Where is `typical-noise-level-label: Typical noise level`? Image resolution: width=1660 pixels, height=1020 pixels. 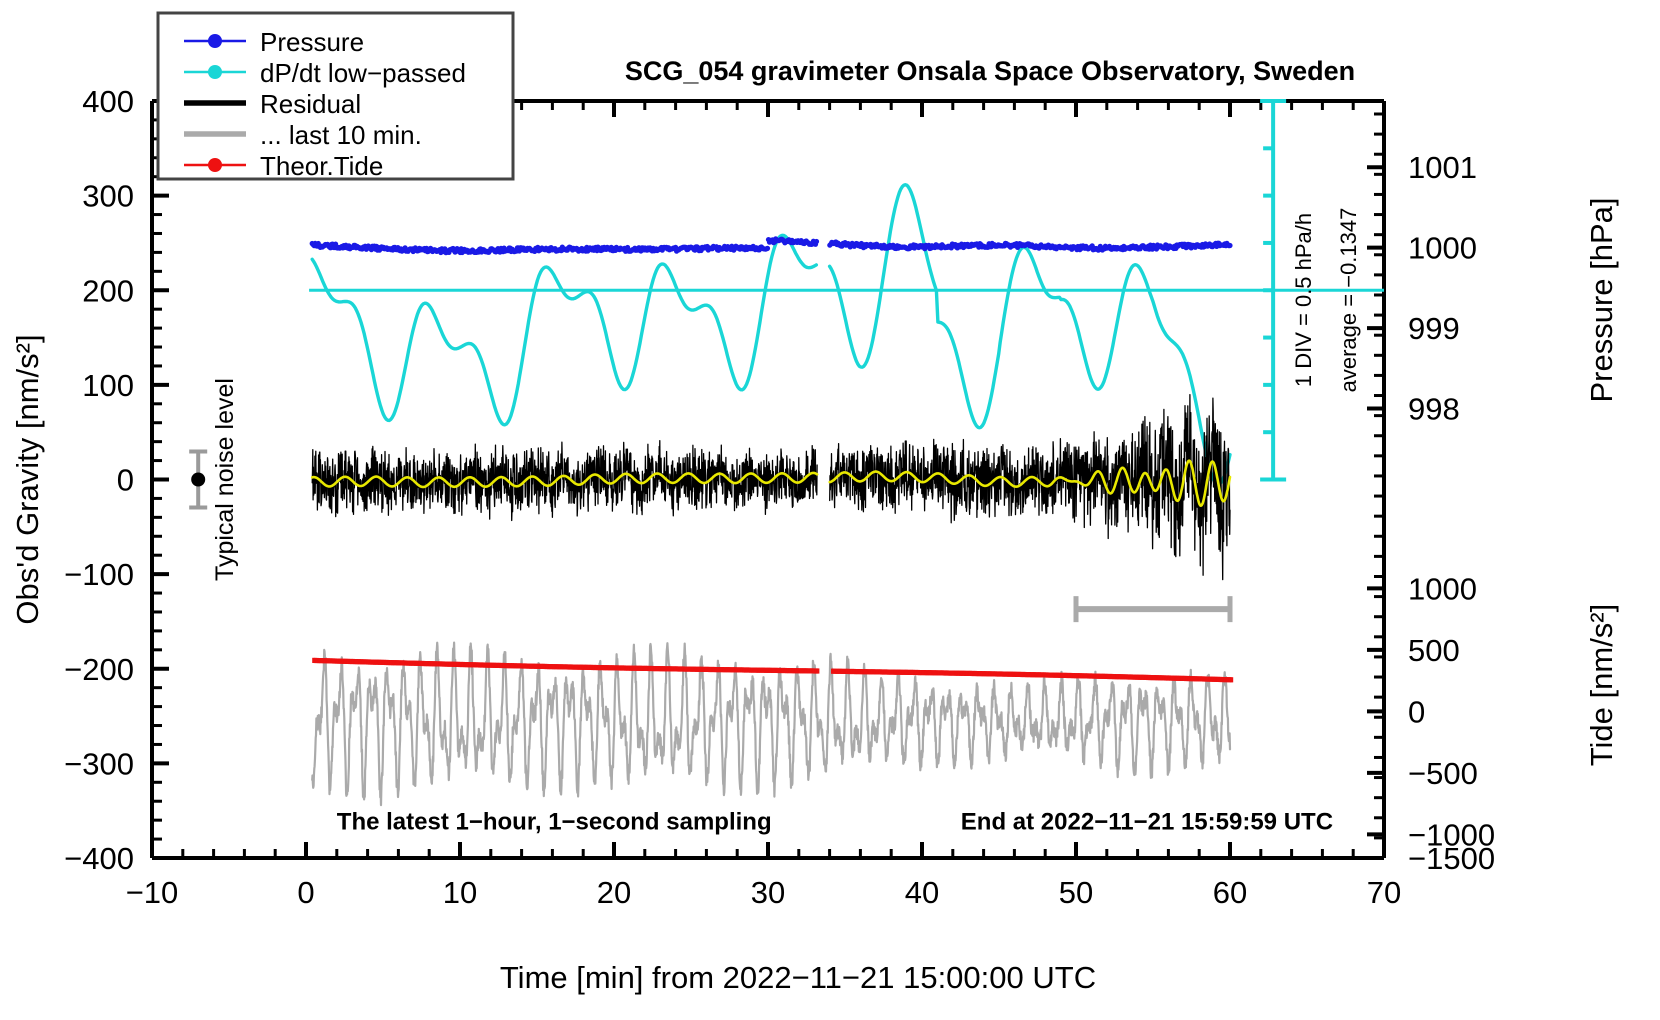
typical-noise-level-label: Typical noise level is located at coordinates (225, 479).